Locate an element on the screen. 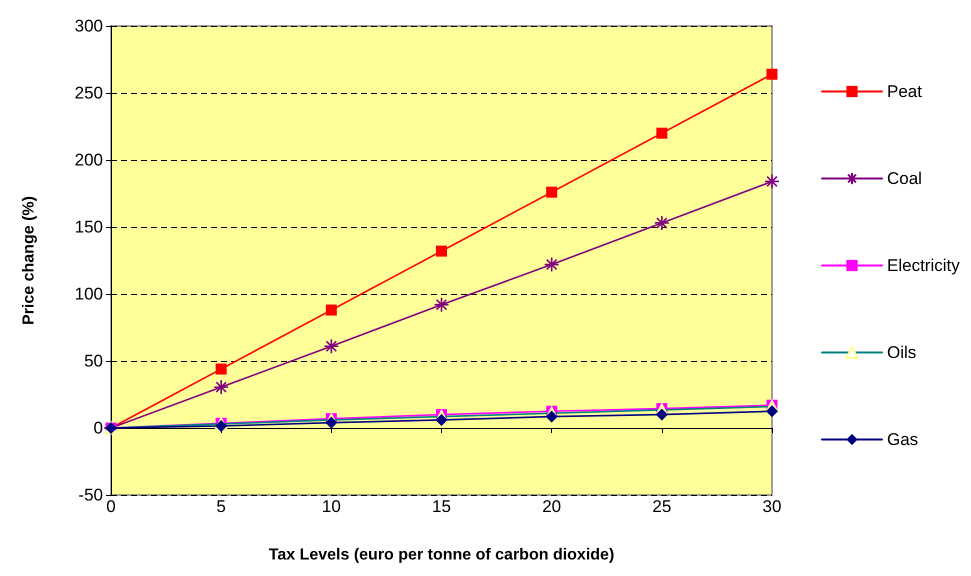 The image size is (971, 576). x-tick-label: 30 is located at coordinates (772, 506).